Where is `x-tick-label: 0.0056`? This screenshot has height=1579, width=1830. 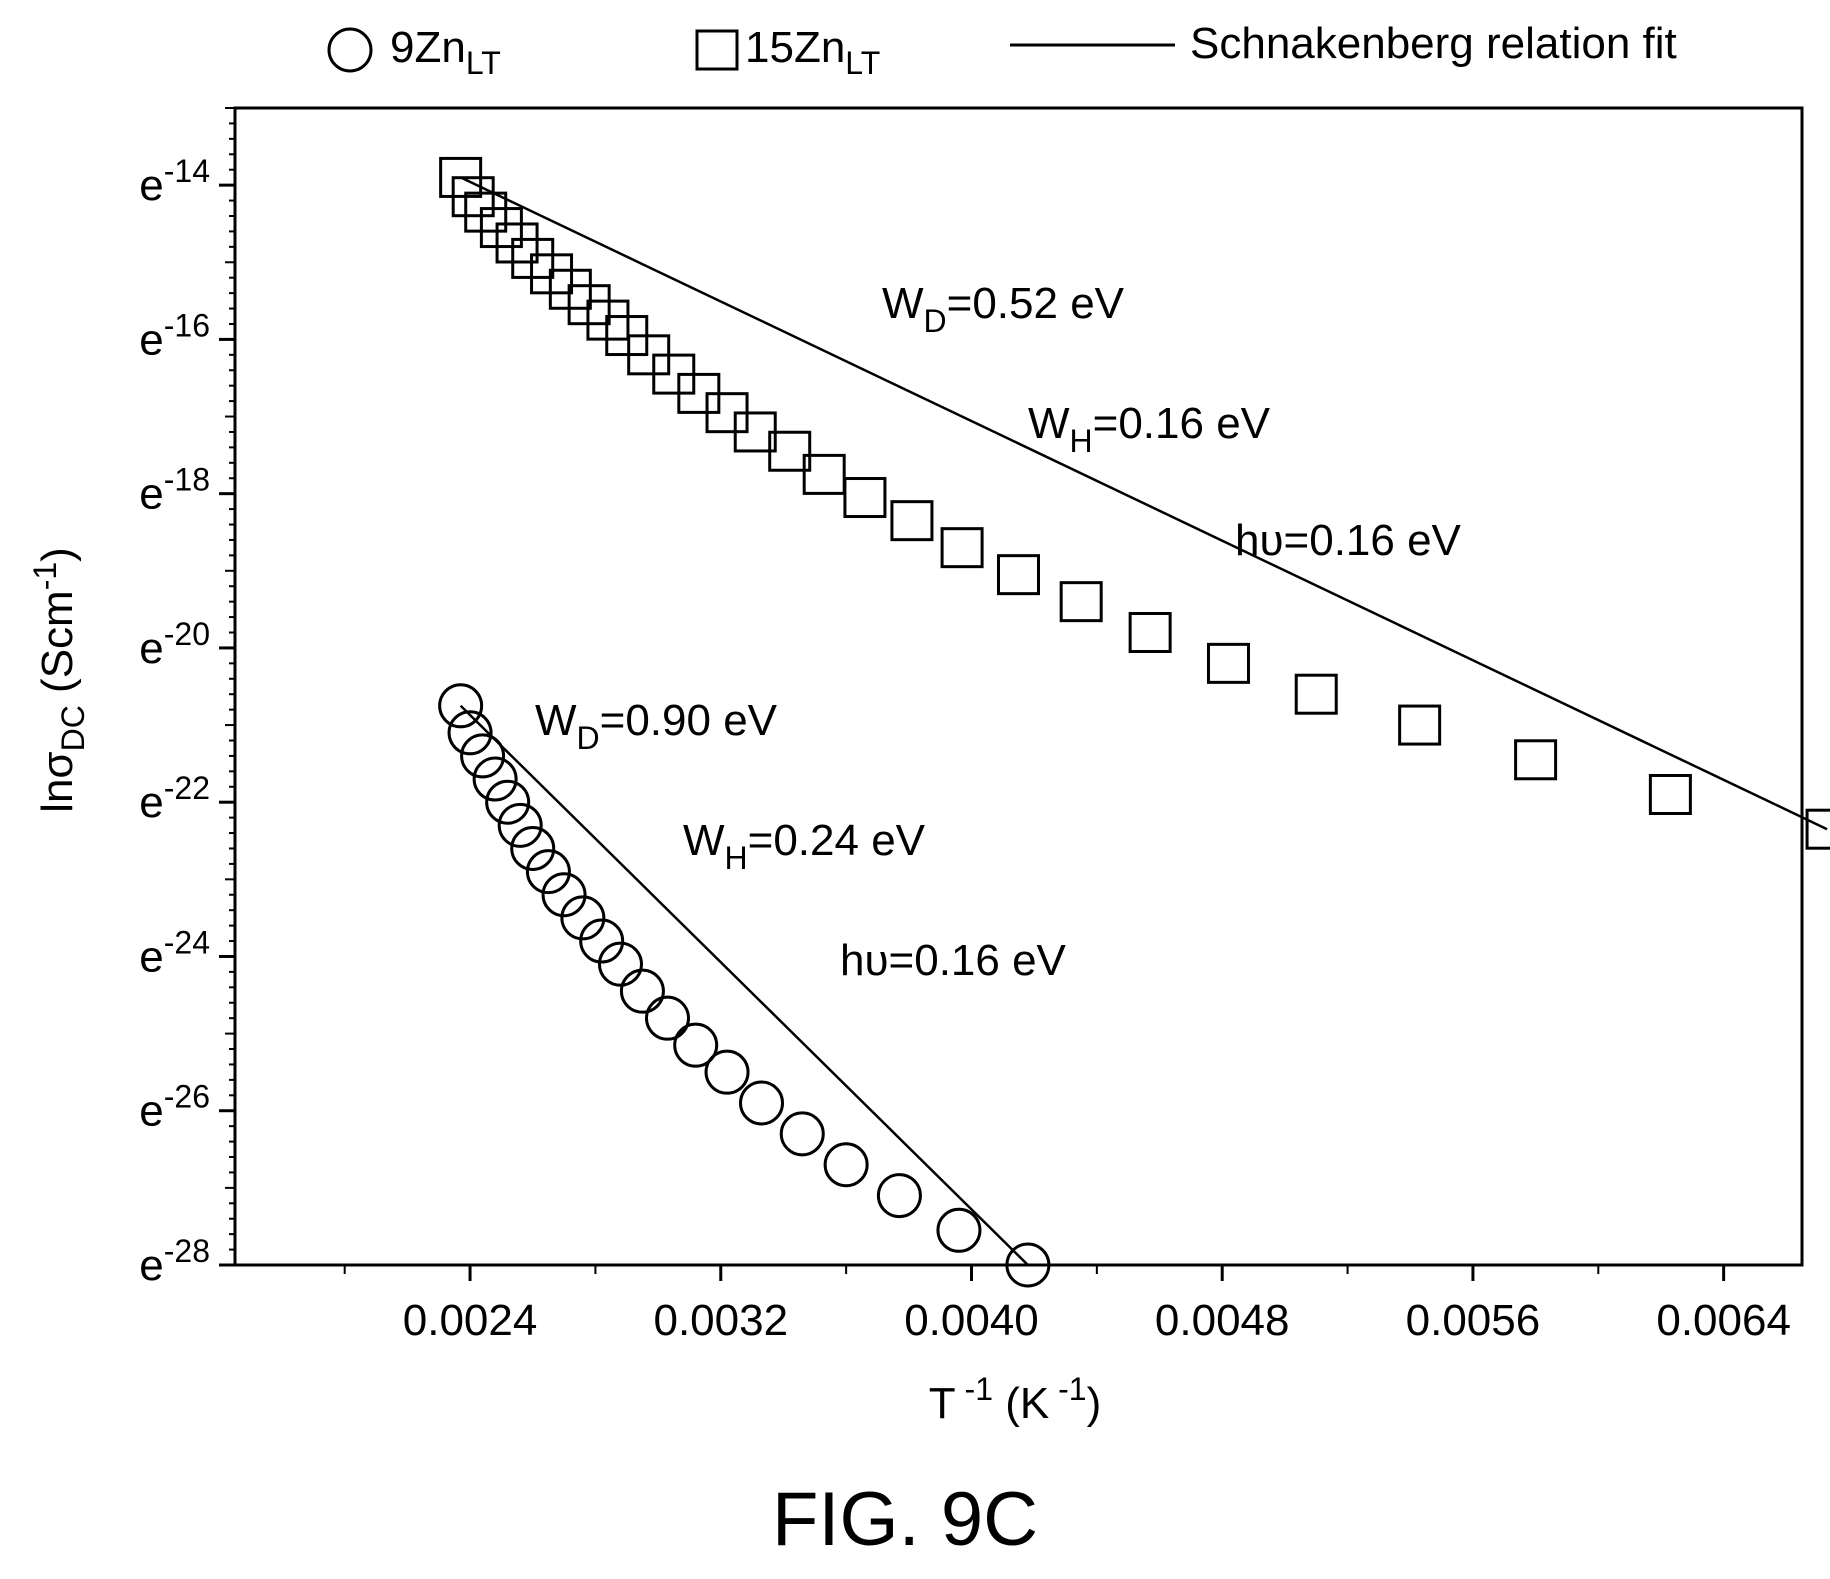 x-tick-label: 0.0056 is located at coordinates (1473, 1320).